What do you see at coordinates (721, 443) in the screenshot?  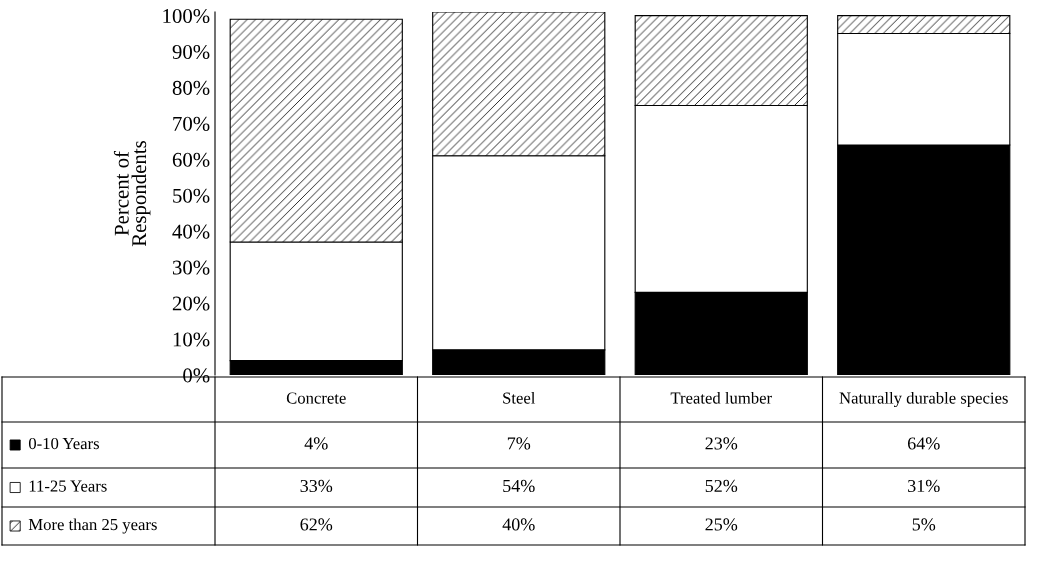 I see `data-label: 23%` at bounding box center [721, 443].